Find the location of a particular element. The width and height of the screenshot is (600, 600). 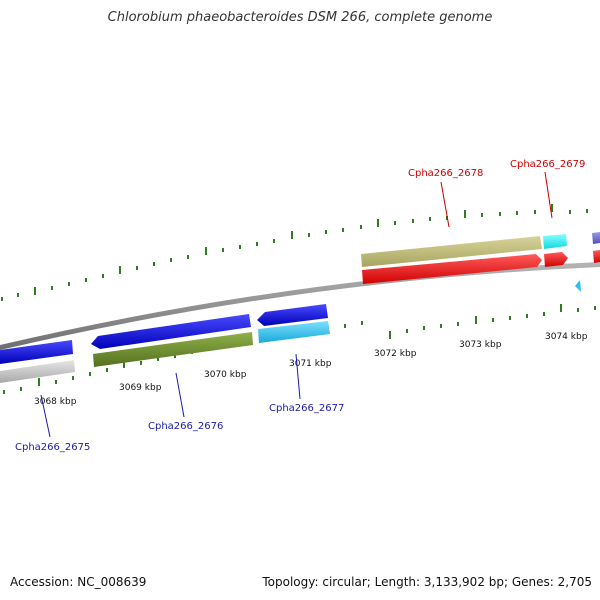

forward-strand-features is located at coordinates (480, 262).